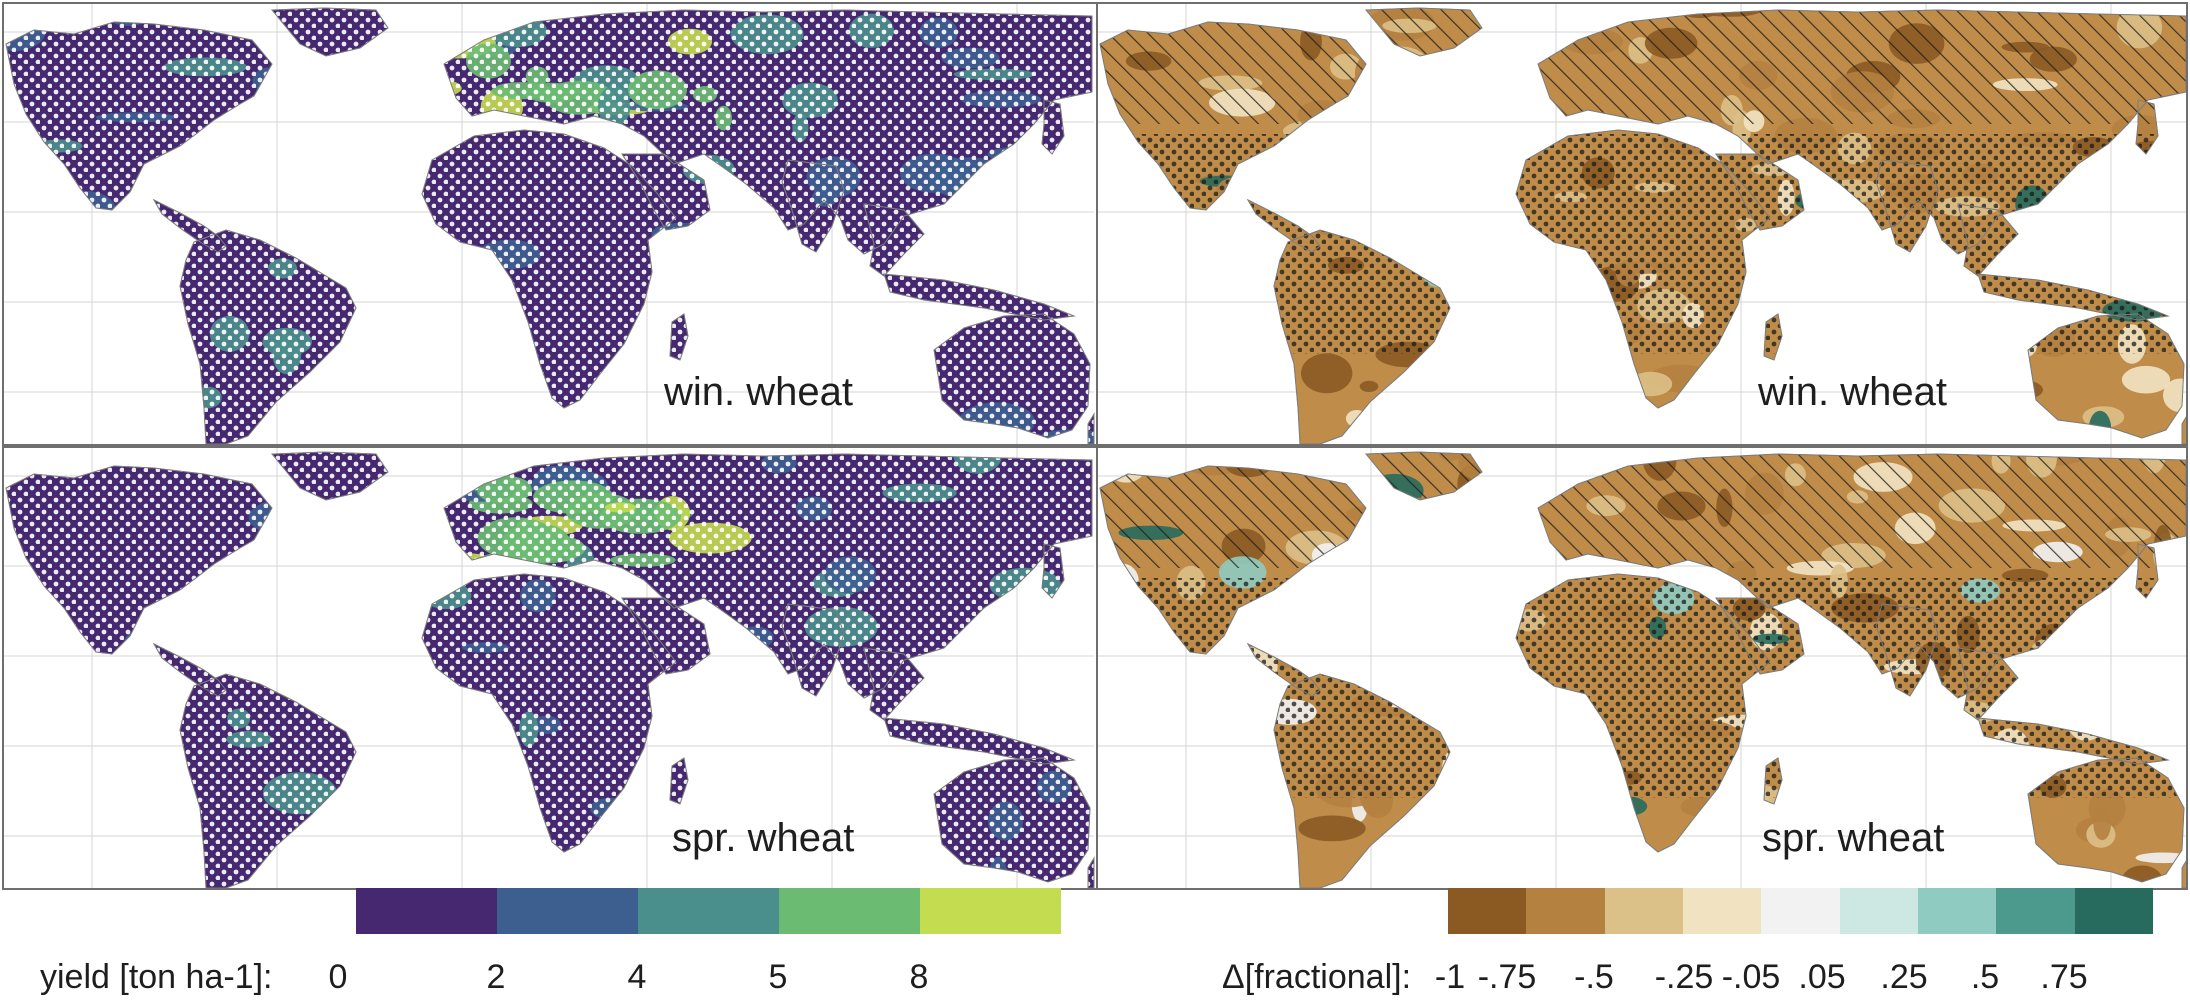 The height and width of the screenshot is (1006, 2190). I want to click on yield-legend-label: yield [ton ha-1]:, so click(156, 977).